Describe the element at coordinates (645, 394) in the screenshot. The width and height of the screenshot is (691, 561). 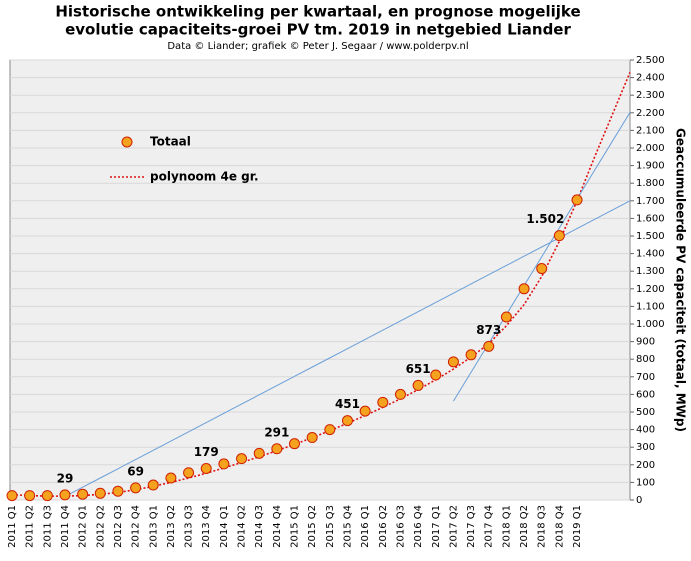
I see `y-tick-label: 600` at that location.